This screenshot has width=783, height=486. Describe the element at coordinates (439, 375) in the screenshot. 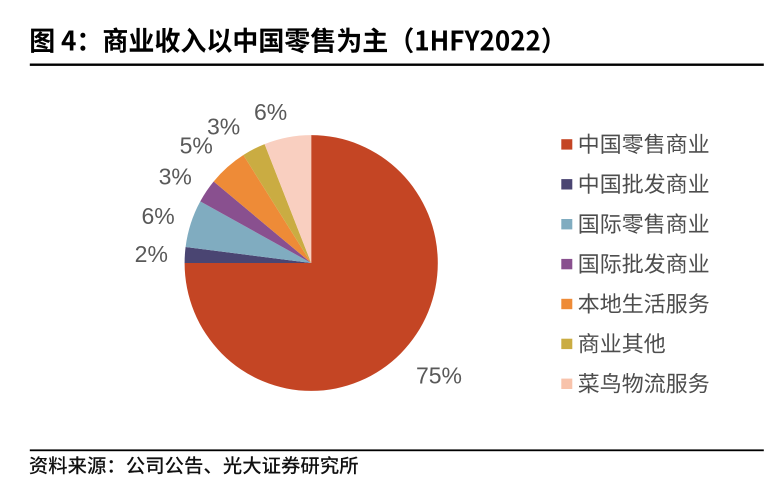

I see `svg-text: 75%` at that location.